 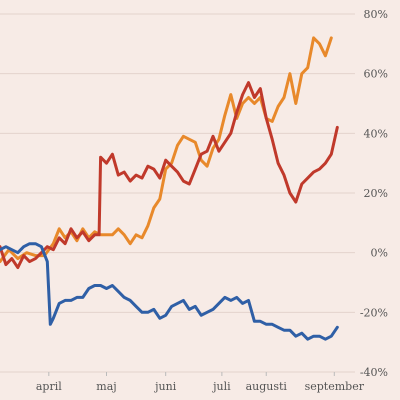 I want to click on y-tick-label: 80%, so click(x=376, y=14).